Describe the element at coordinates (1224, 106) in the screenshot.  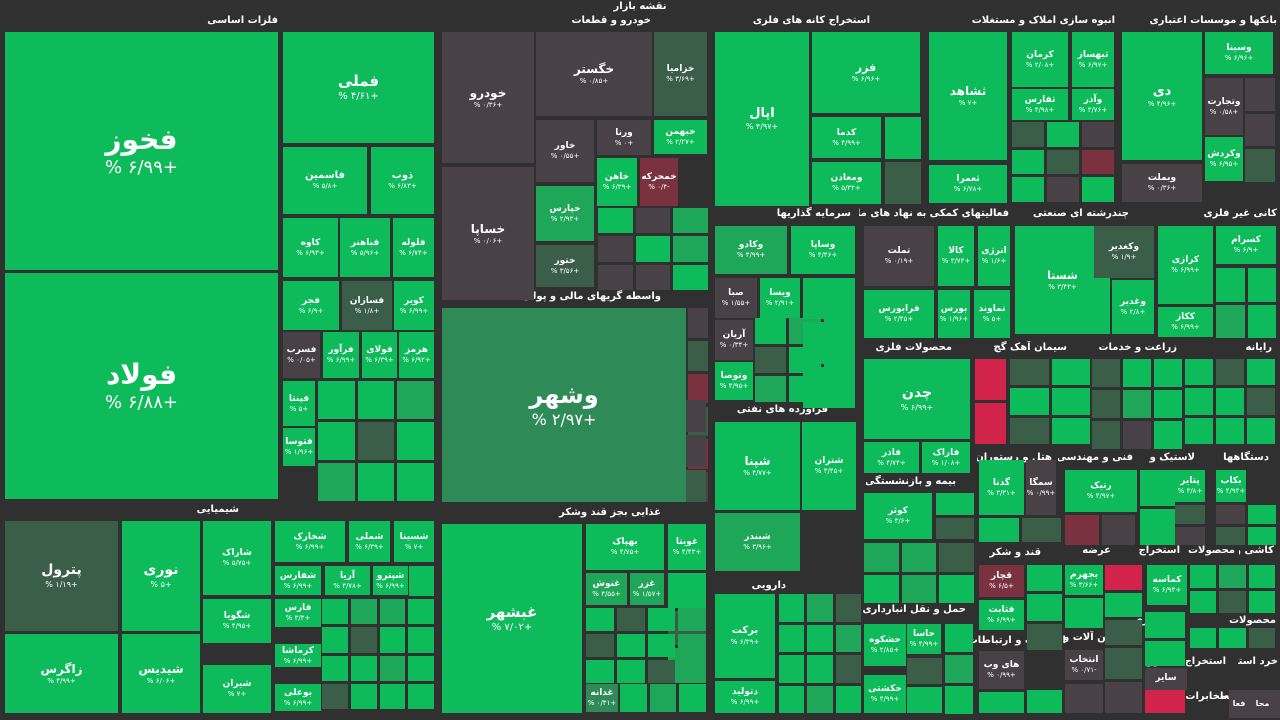
I see `tile-وتجارت: وتجارت +۰/۵۸ %` at that location.